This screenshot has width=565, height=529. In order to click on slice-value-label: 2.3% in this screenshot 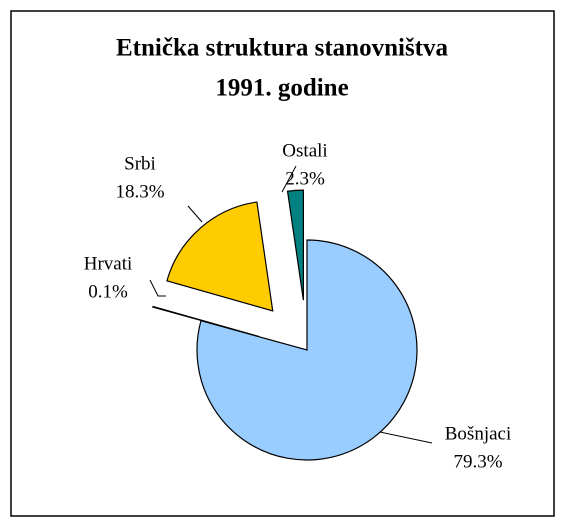, I will do `click(305, 178)`.